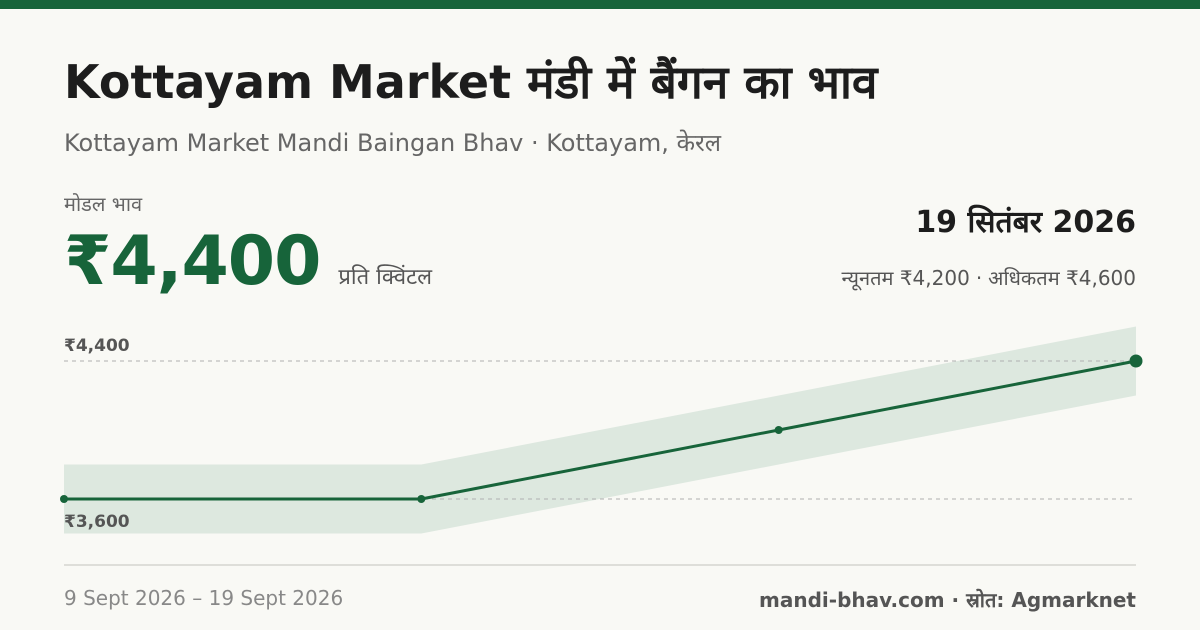 This screenshot has height=630, width=1200. Describe the element at coordinates (471, 82) in the screenshot. I see `page-title: Kottayam Market मंडी में बैंगन का भाव` at that location.